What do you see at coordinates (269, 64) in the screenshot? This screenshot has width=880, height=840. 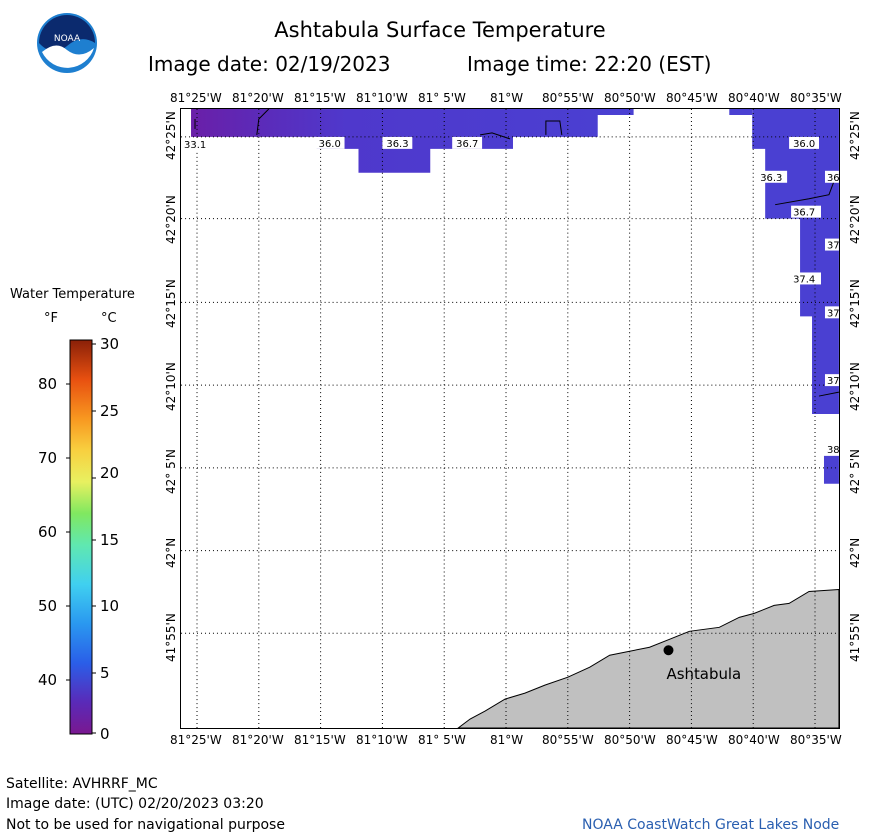 I see `image-date: Image date: 02/19/2023` at bounding box center [269, 64].